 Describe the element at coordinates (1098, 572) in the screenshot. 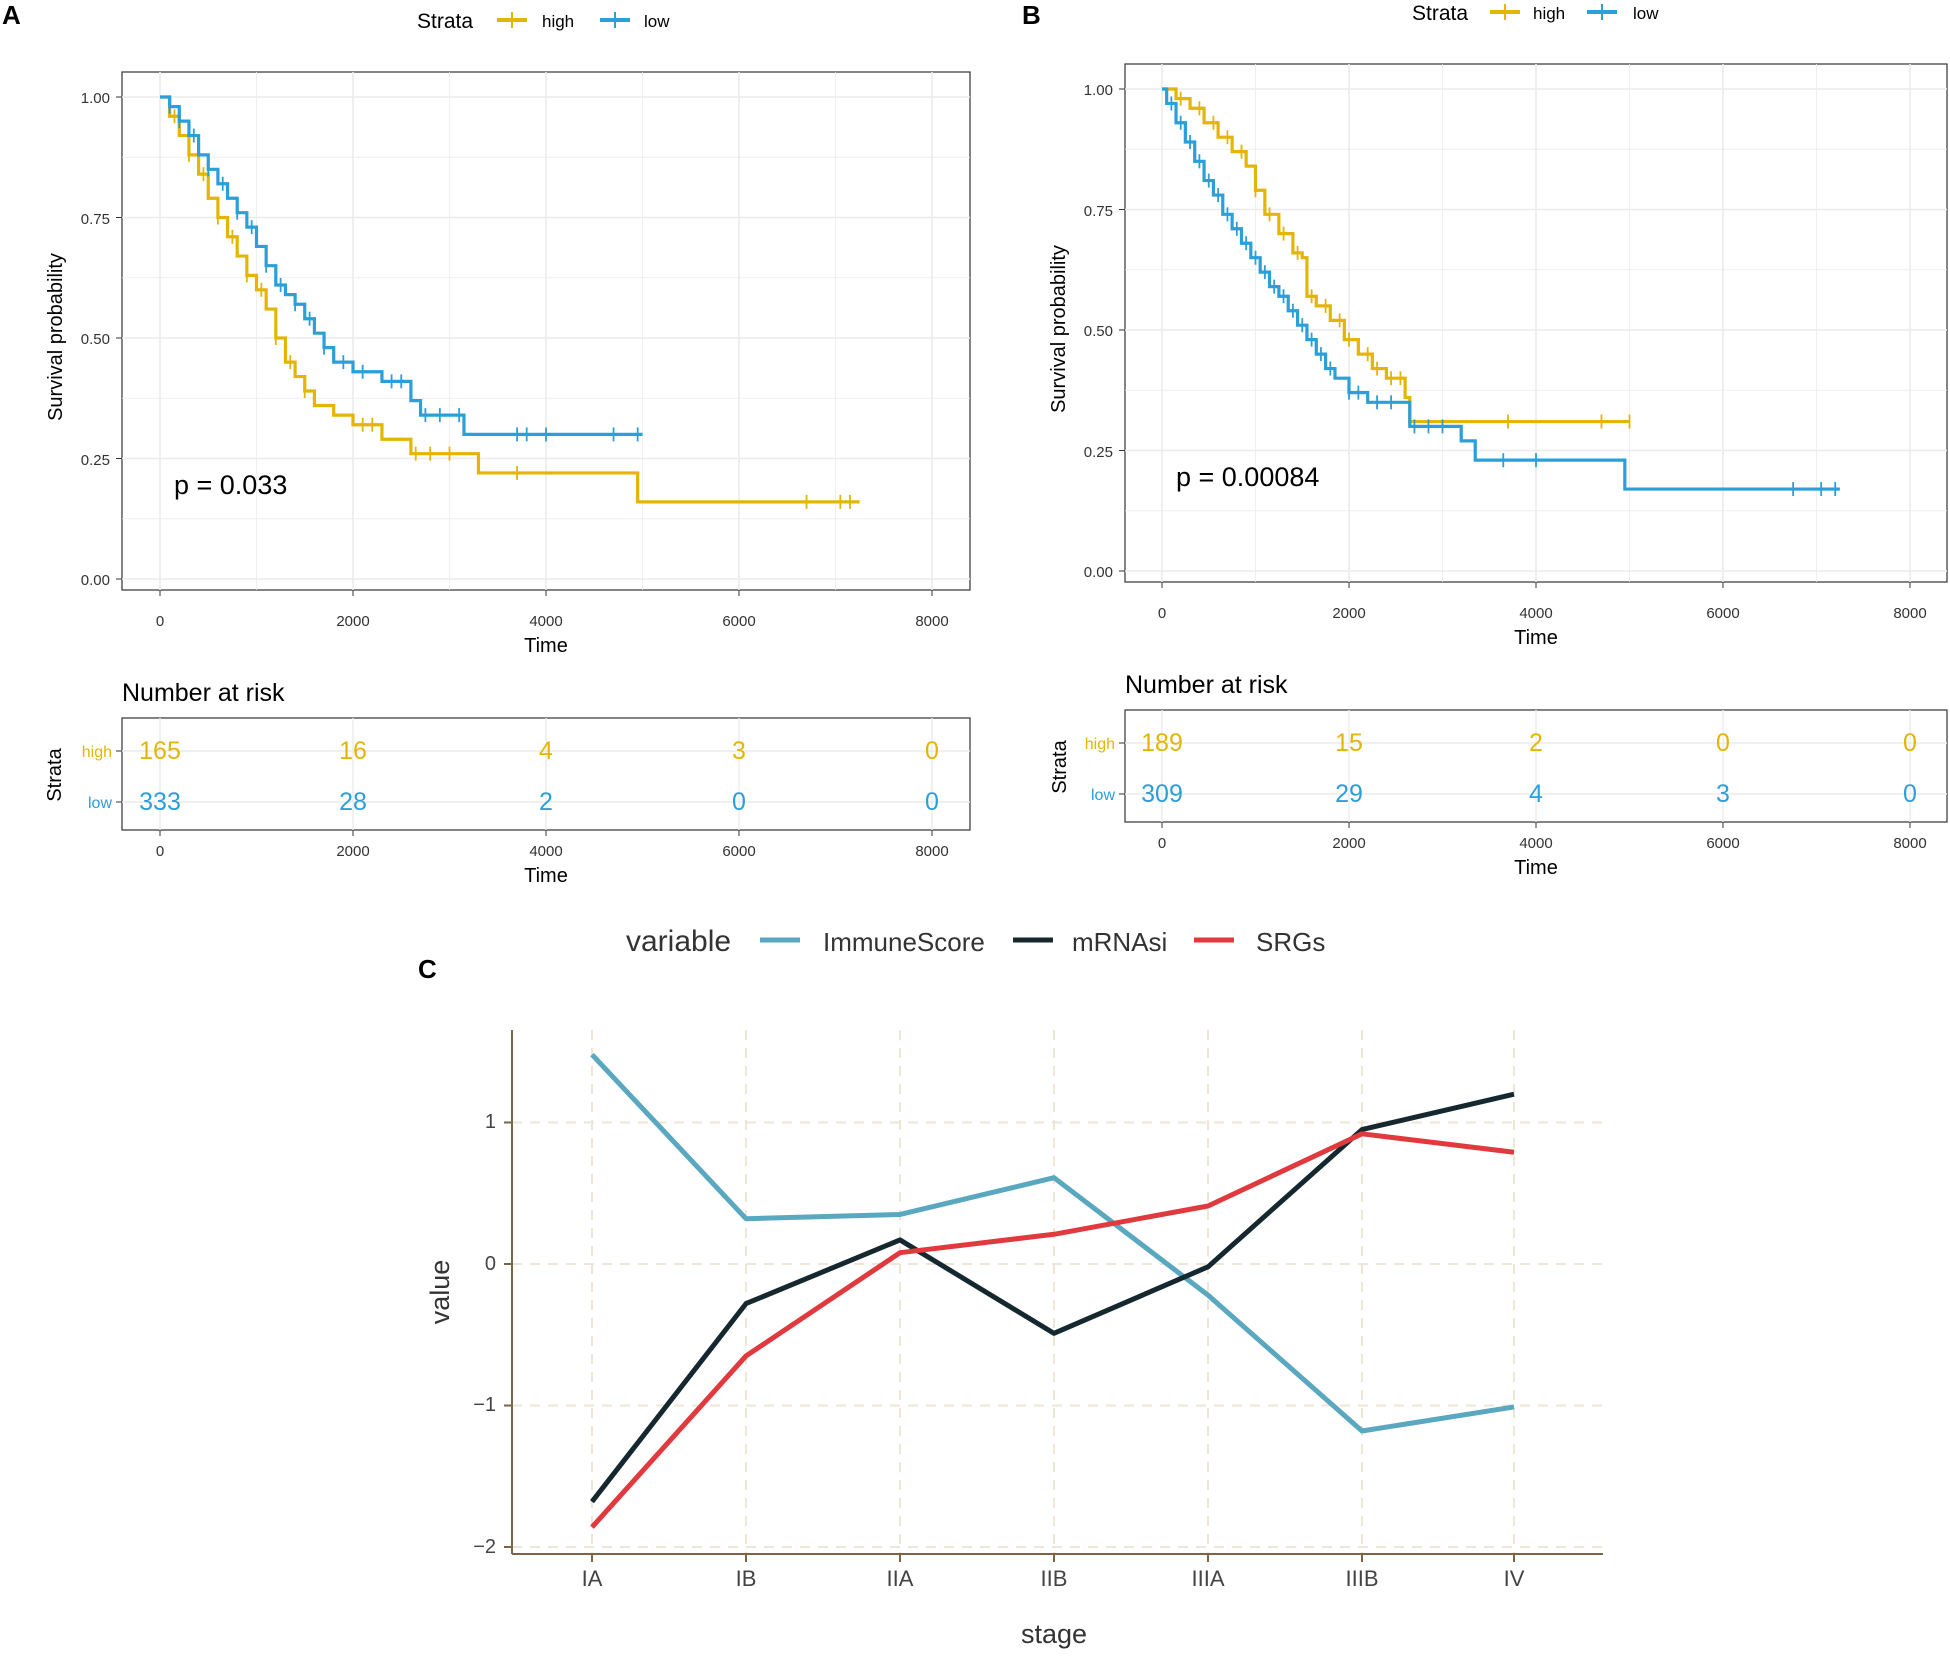

I see `y-tick-b-0: 0.00` at that location.